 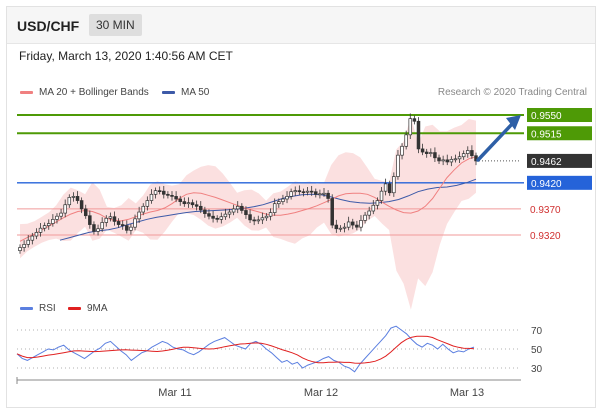 I want to click on instrument-title: USD/CHF, so click(x=48, y=26).